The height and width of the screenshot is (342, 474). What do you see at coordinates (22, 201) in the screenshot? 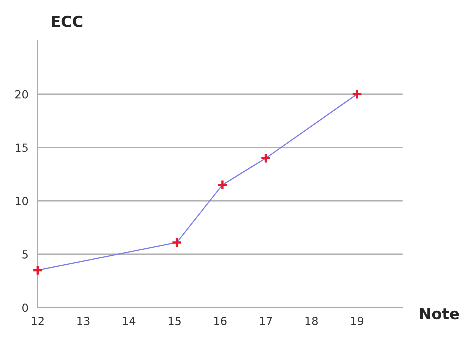
I see `y-tick-label: 10` at bounding box center [22, 201].